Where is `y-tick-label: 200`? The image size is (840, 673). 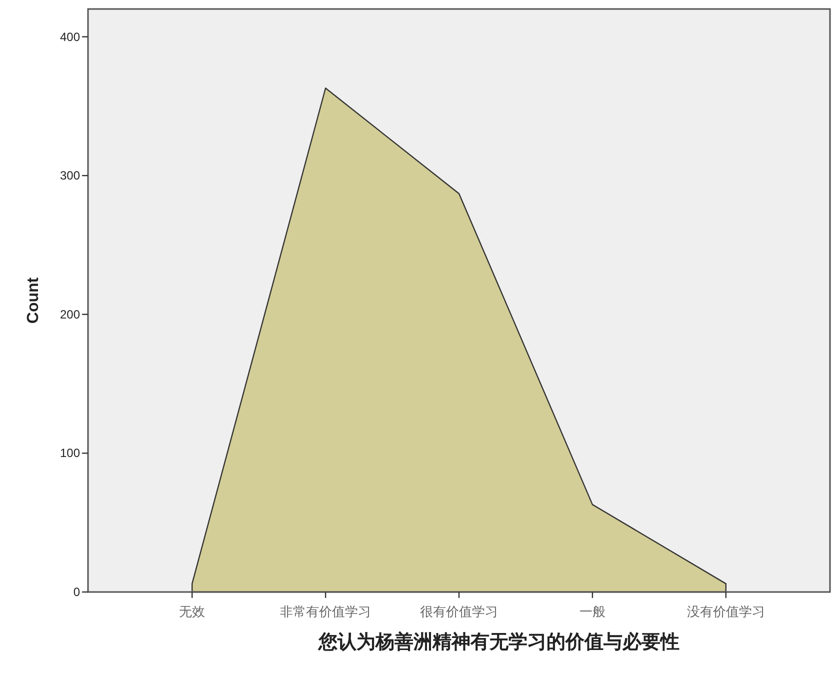 y-tick-label: 200 is located at coordinates (70, 314).